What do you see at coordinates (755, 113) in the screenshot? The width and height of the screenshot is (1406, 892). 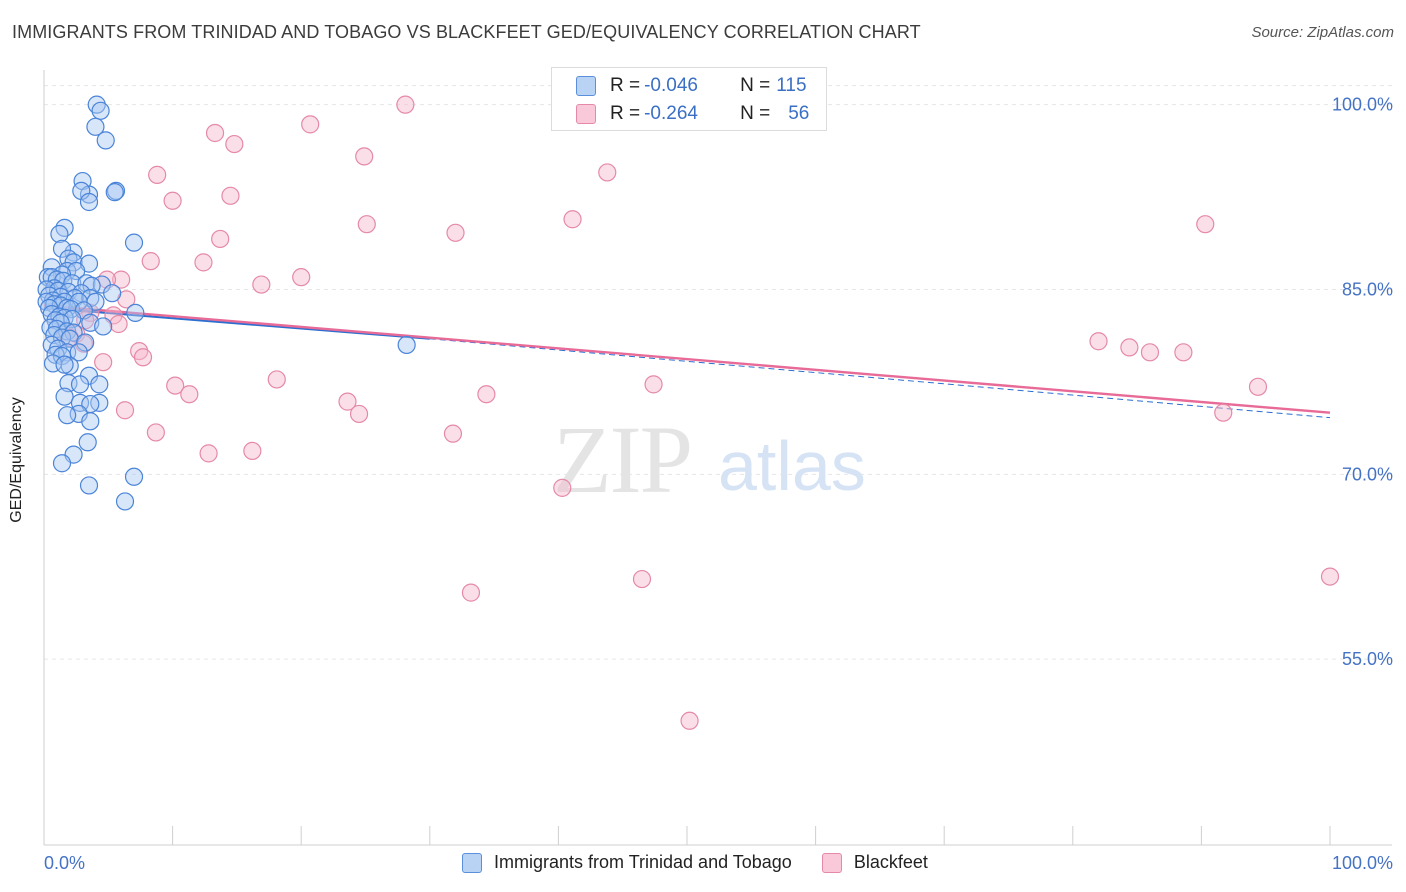 I see `legend-n-label-pink: N =` at bounding box center [755, 113].